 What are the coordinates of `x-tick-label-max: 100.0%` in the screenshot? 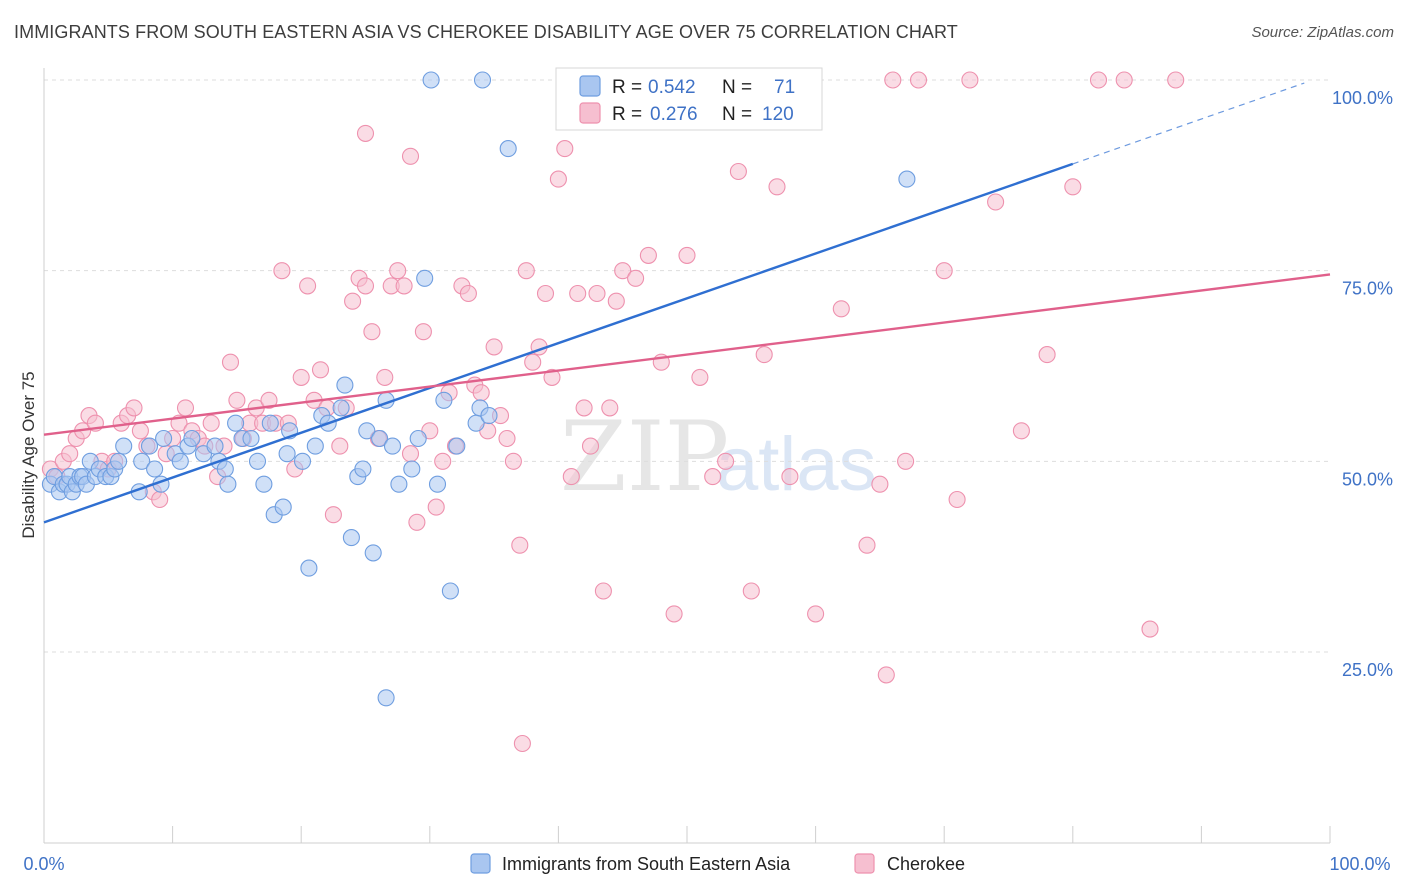 It's located at (1359, 864).